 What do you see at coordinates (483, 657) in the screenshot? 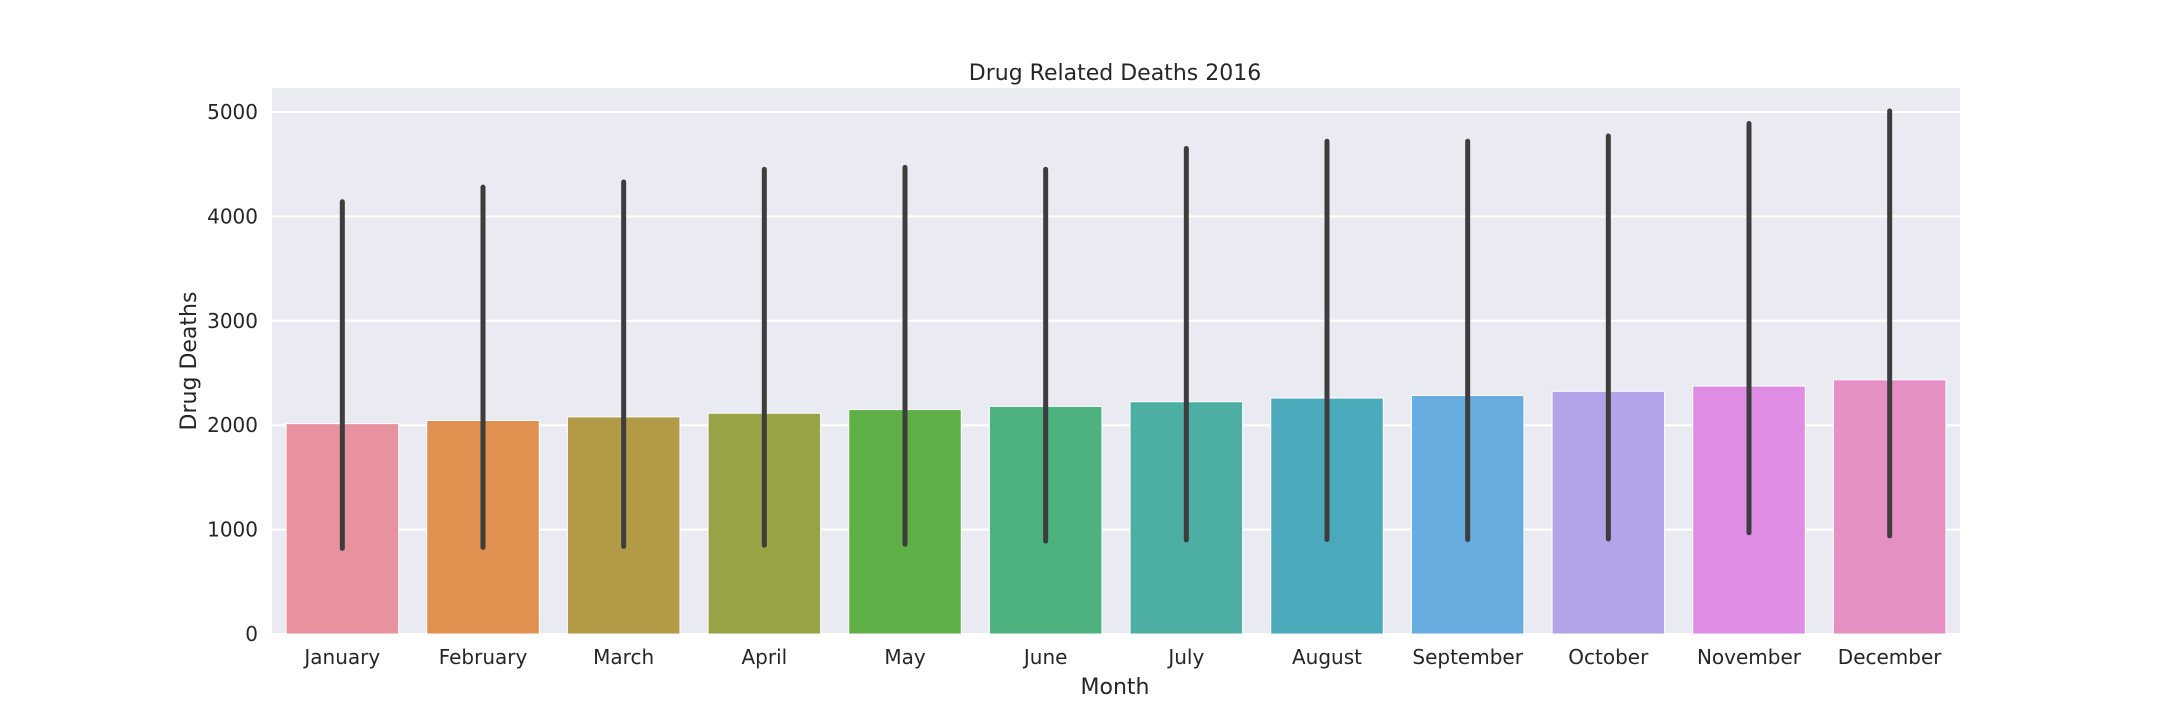
I see `x-tick-label: February` at bounding box center [483, 657].